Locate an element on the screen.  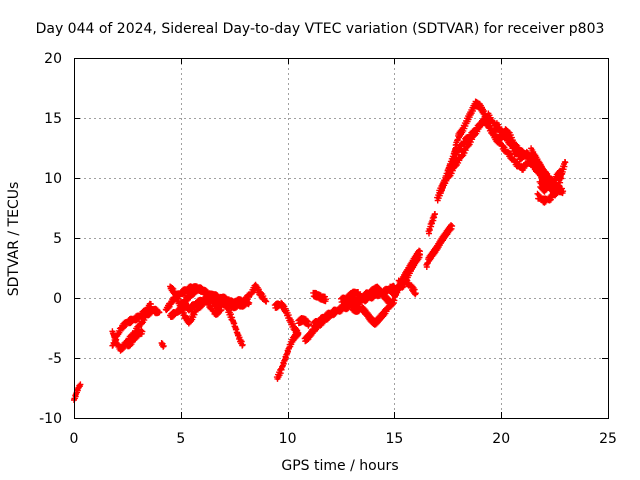
y-tick-label: 15 is located at coordinates (53, 119).